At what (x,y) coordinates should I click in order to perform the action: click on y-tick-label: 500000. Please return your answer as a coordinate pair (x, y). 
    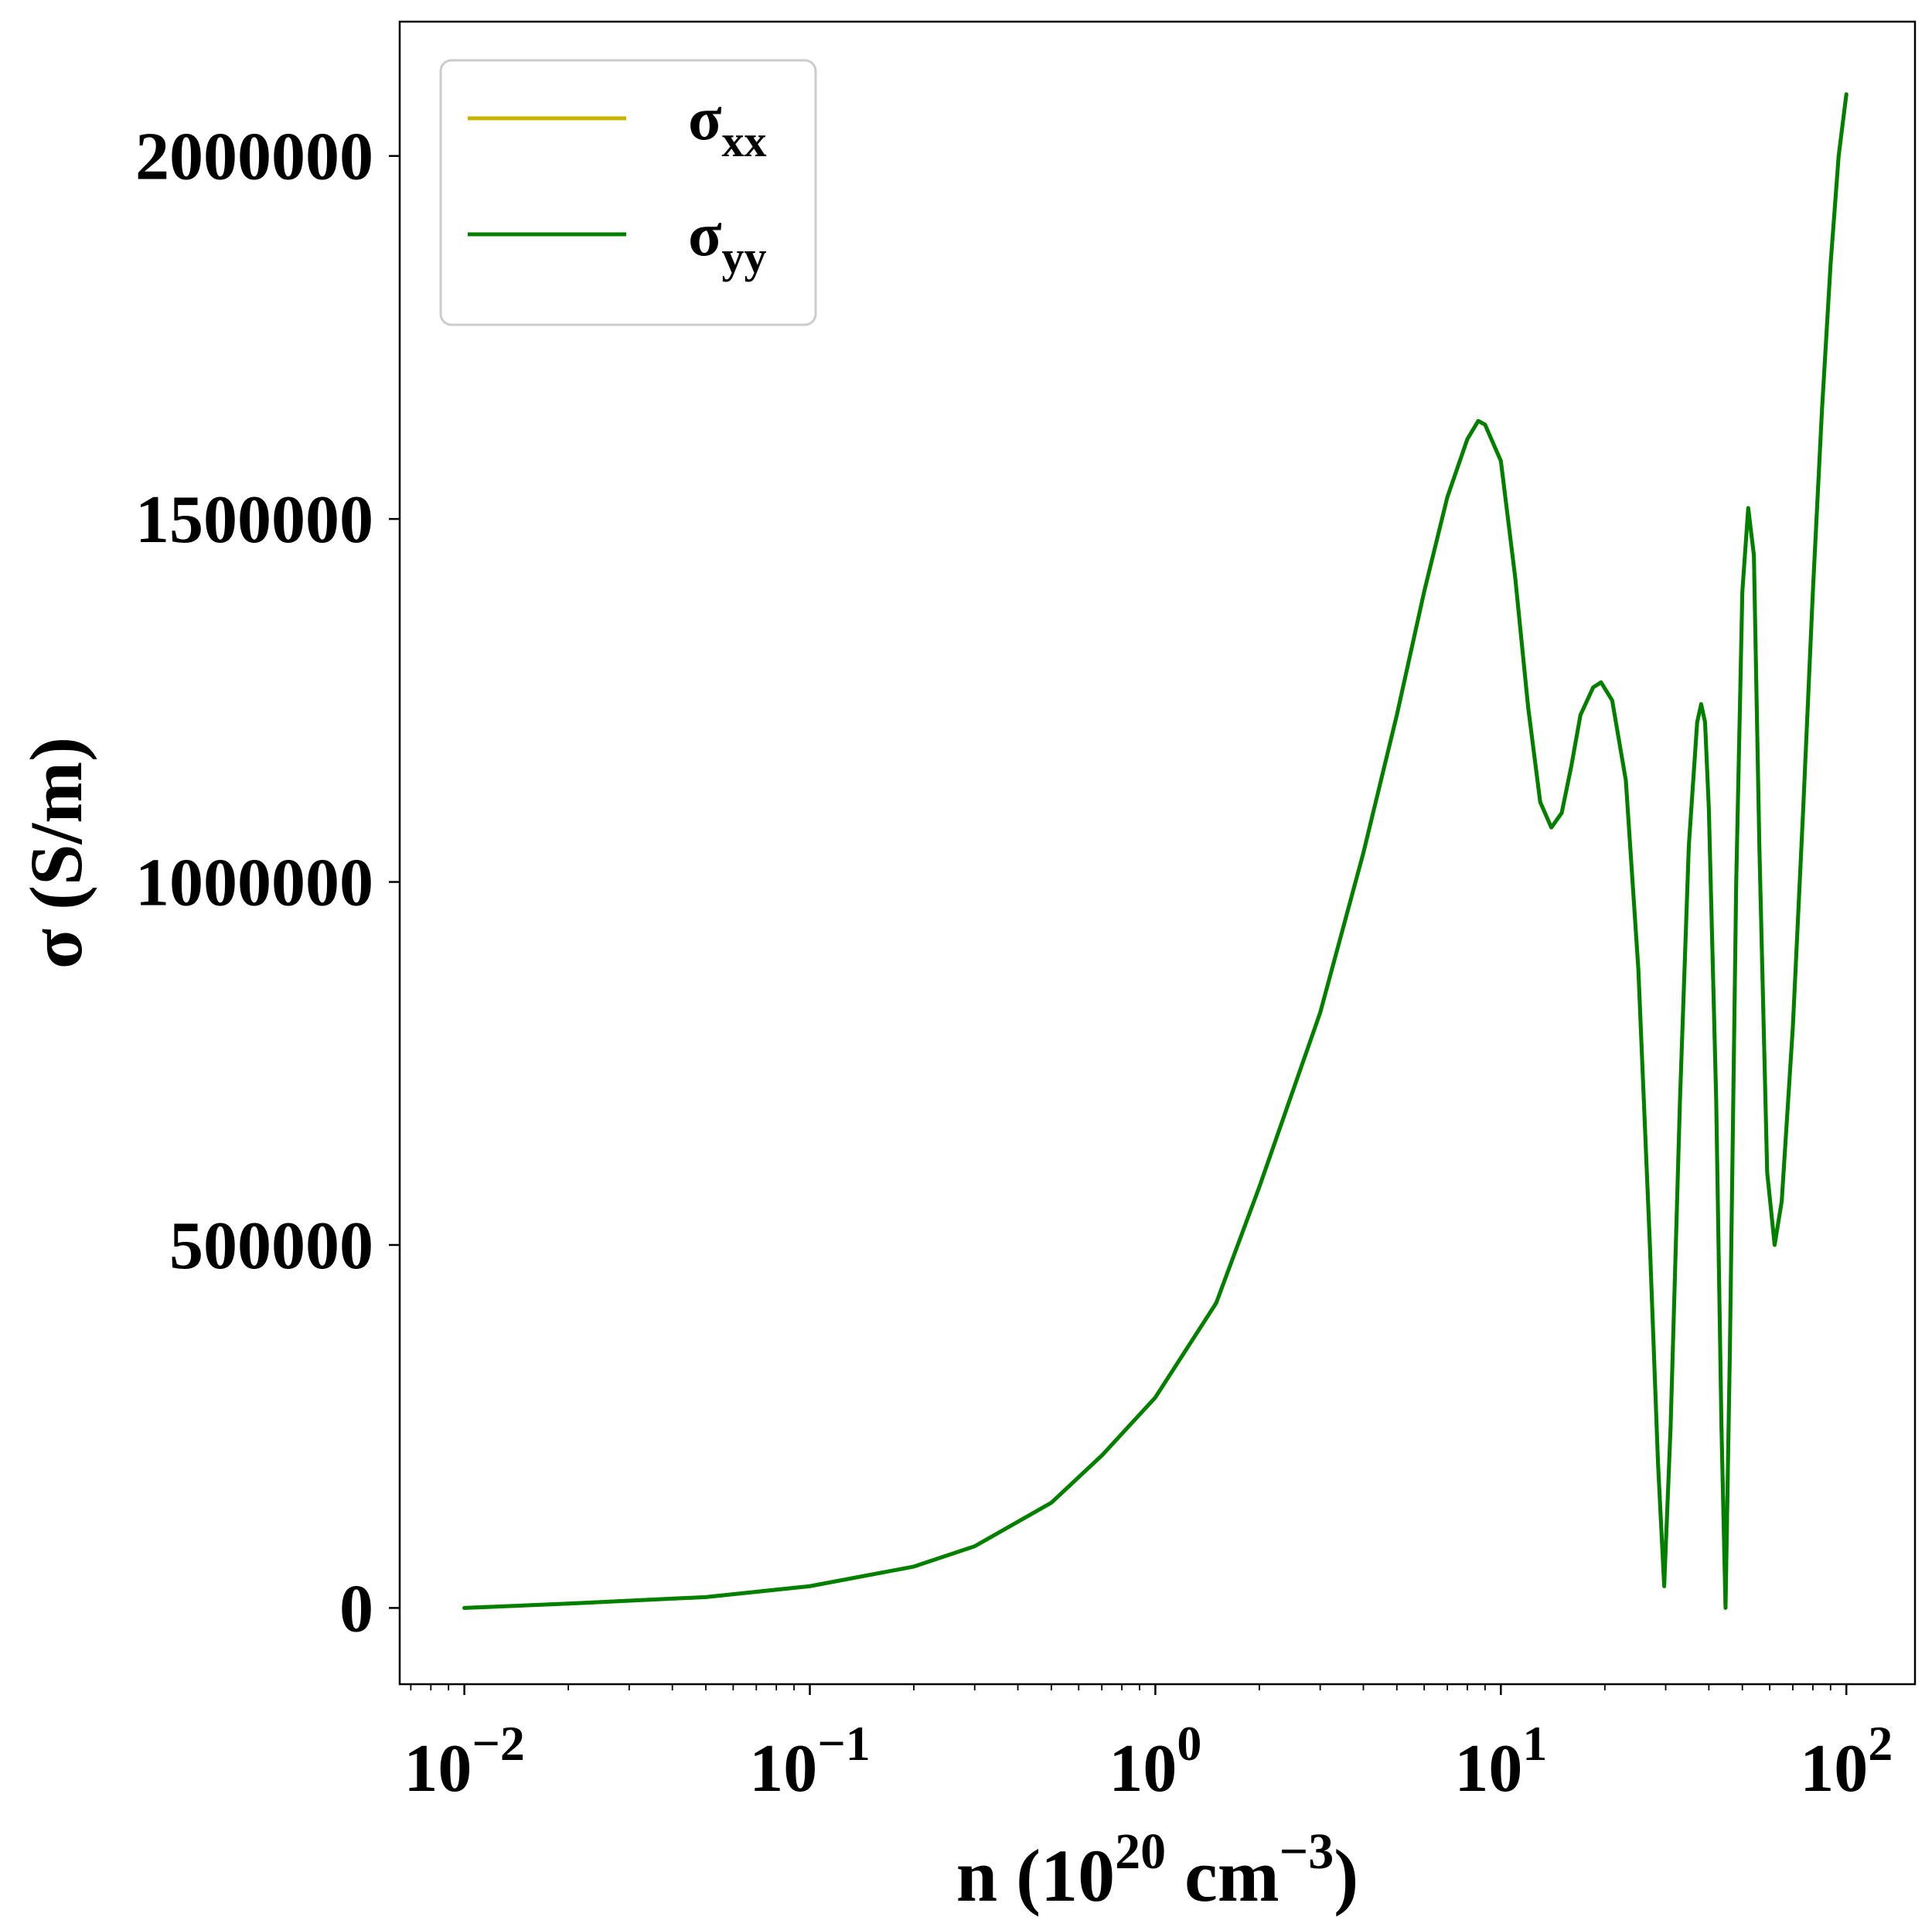
    Looking at the image, I should click on (271, 1246).